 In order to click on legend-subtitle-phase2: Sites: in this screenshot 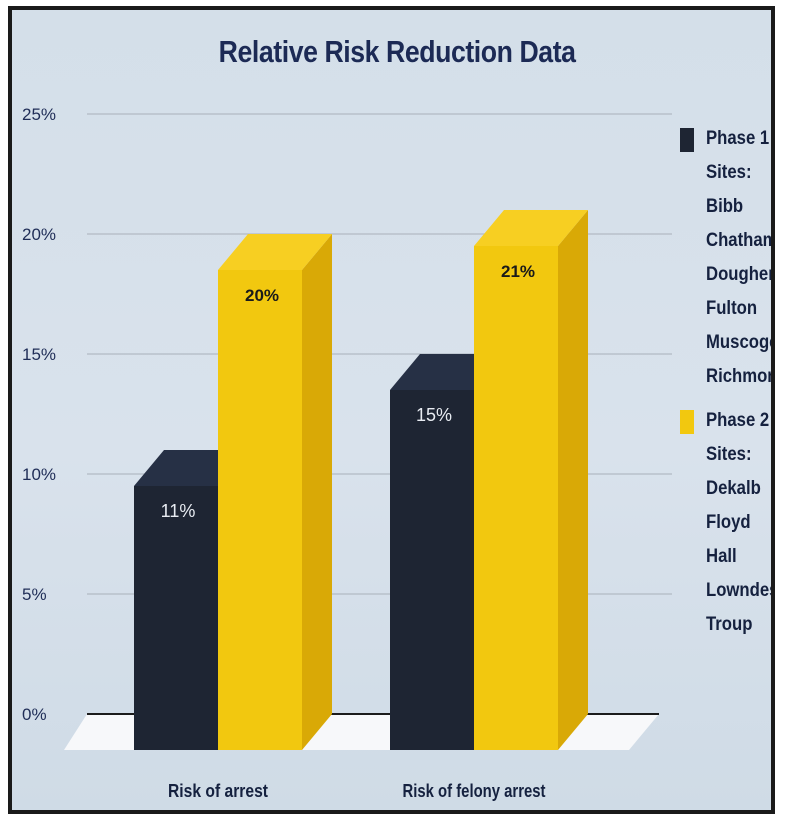, I will do `click(729, 454)`.